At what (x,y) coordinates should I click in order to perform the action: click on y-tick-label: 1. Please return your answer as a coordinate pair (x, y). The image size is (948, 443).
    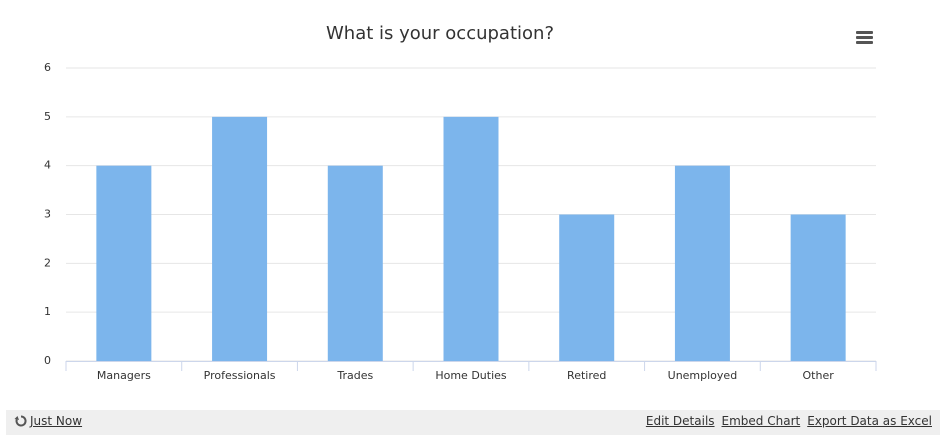
    Looking at the image, I should click on (47, 311).